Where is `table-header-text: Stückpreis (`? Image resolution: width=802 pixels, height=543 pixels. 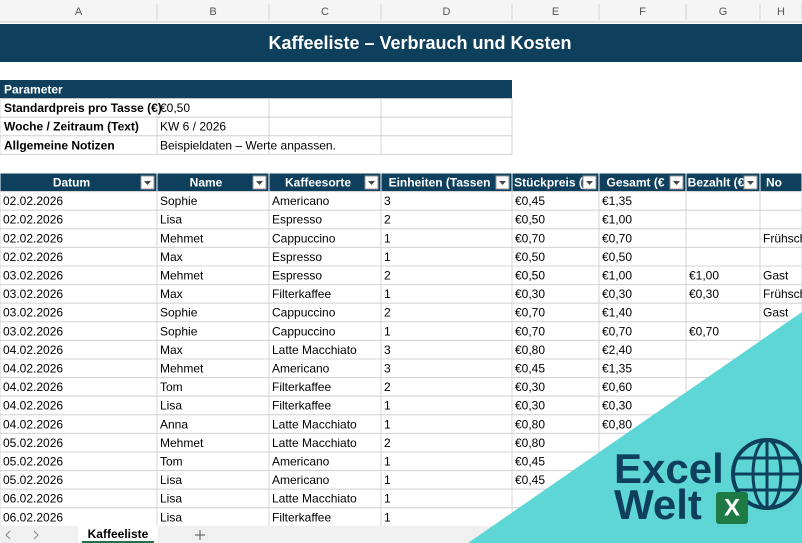 table-header-text: Stückpreis ( is located at coordinates (548, 182).